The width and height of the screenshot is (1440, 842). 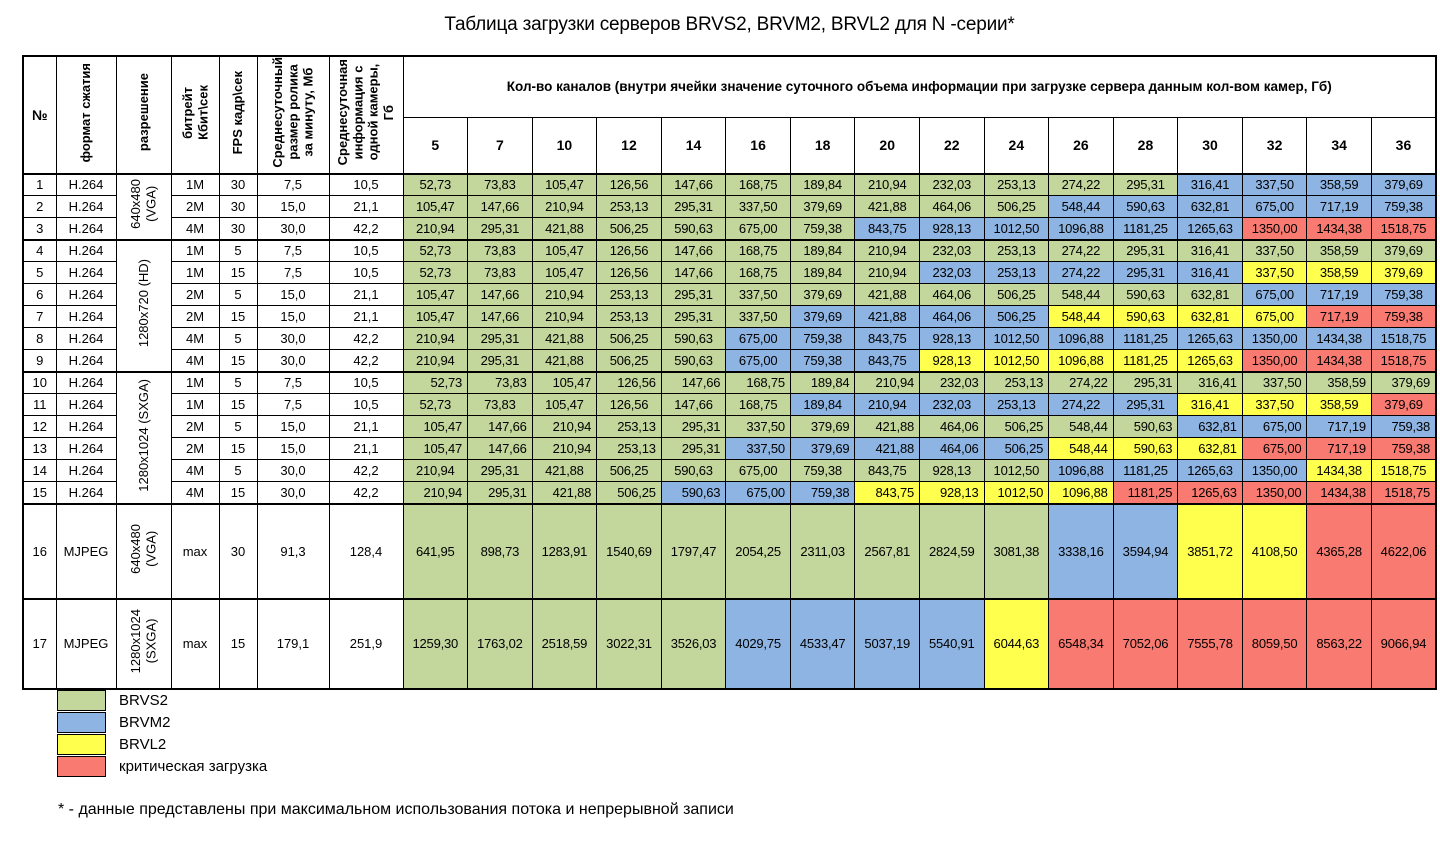 What do you see at coordinates (693, 207) in the screenshot?
I see `row2-ch14: 295,31` at bounding box center [693, 207].